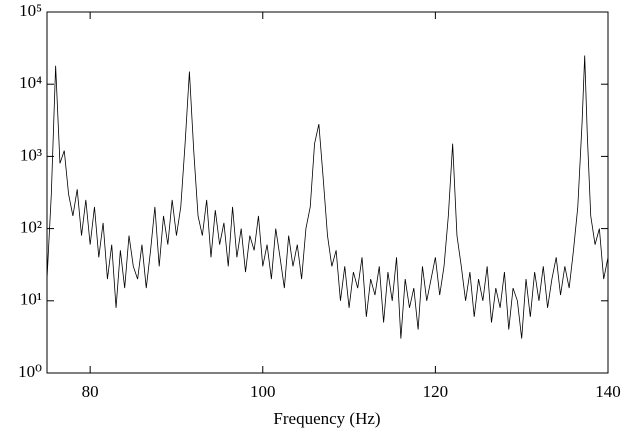 The height and width of the screenshot is (437, 625). Describe the element at coordinates (30, 10) in the screenshot. I see `y-tick-label: 10⁵` at that location.